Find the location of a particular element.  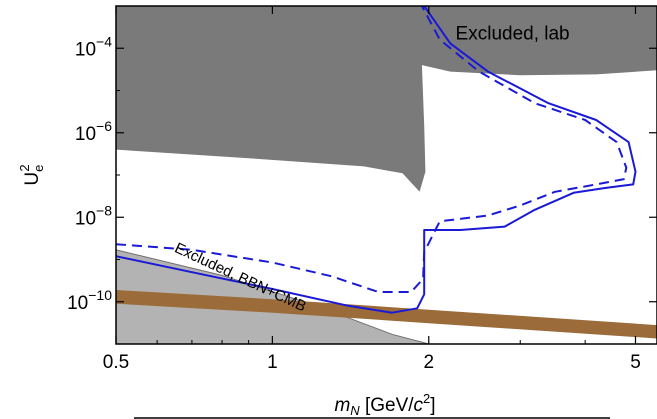

y-tick-label: 10⁻⁸ is located at coordinates (93, 215).